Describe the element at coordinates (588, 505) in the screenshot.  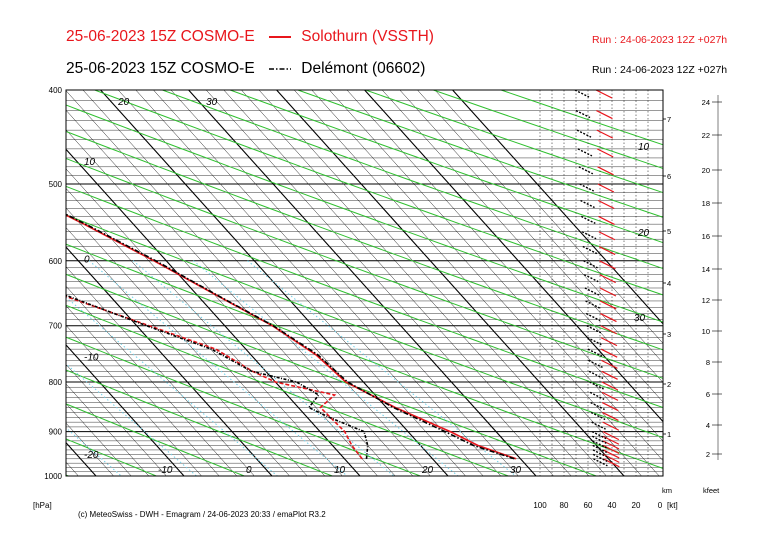
I see `wind-speed-tick-label: 60` at that location.